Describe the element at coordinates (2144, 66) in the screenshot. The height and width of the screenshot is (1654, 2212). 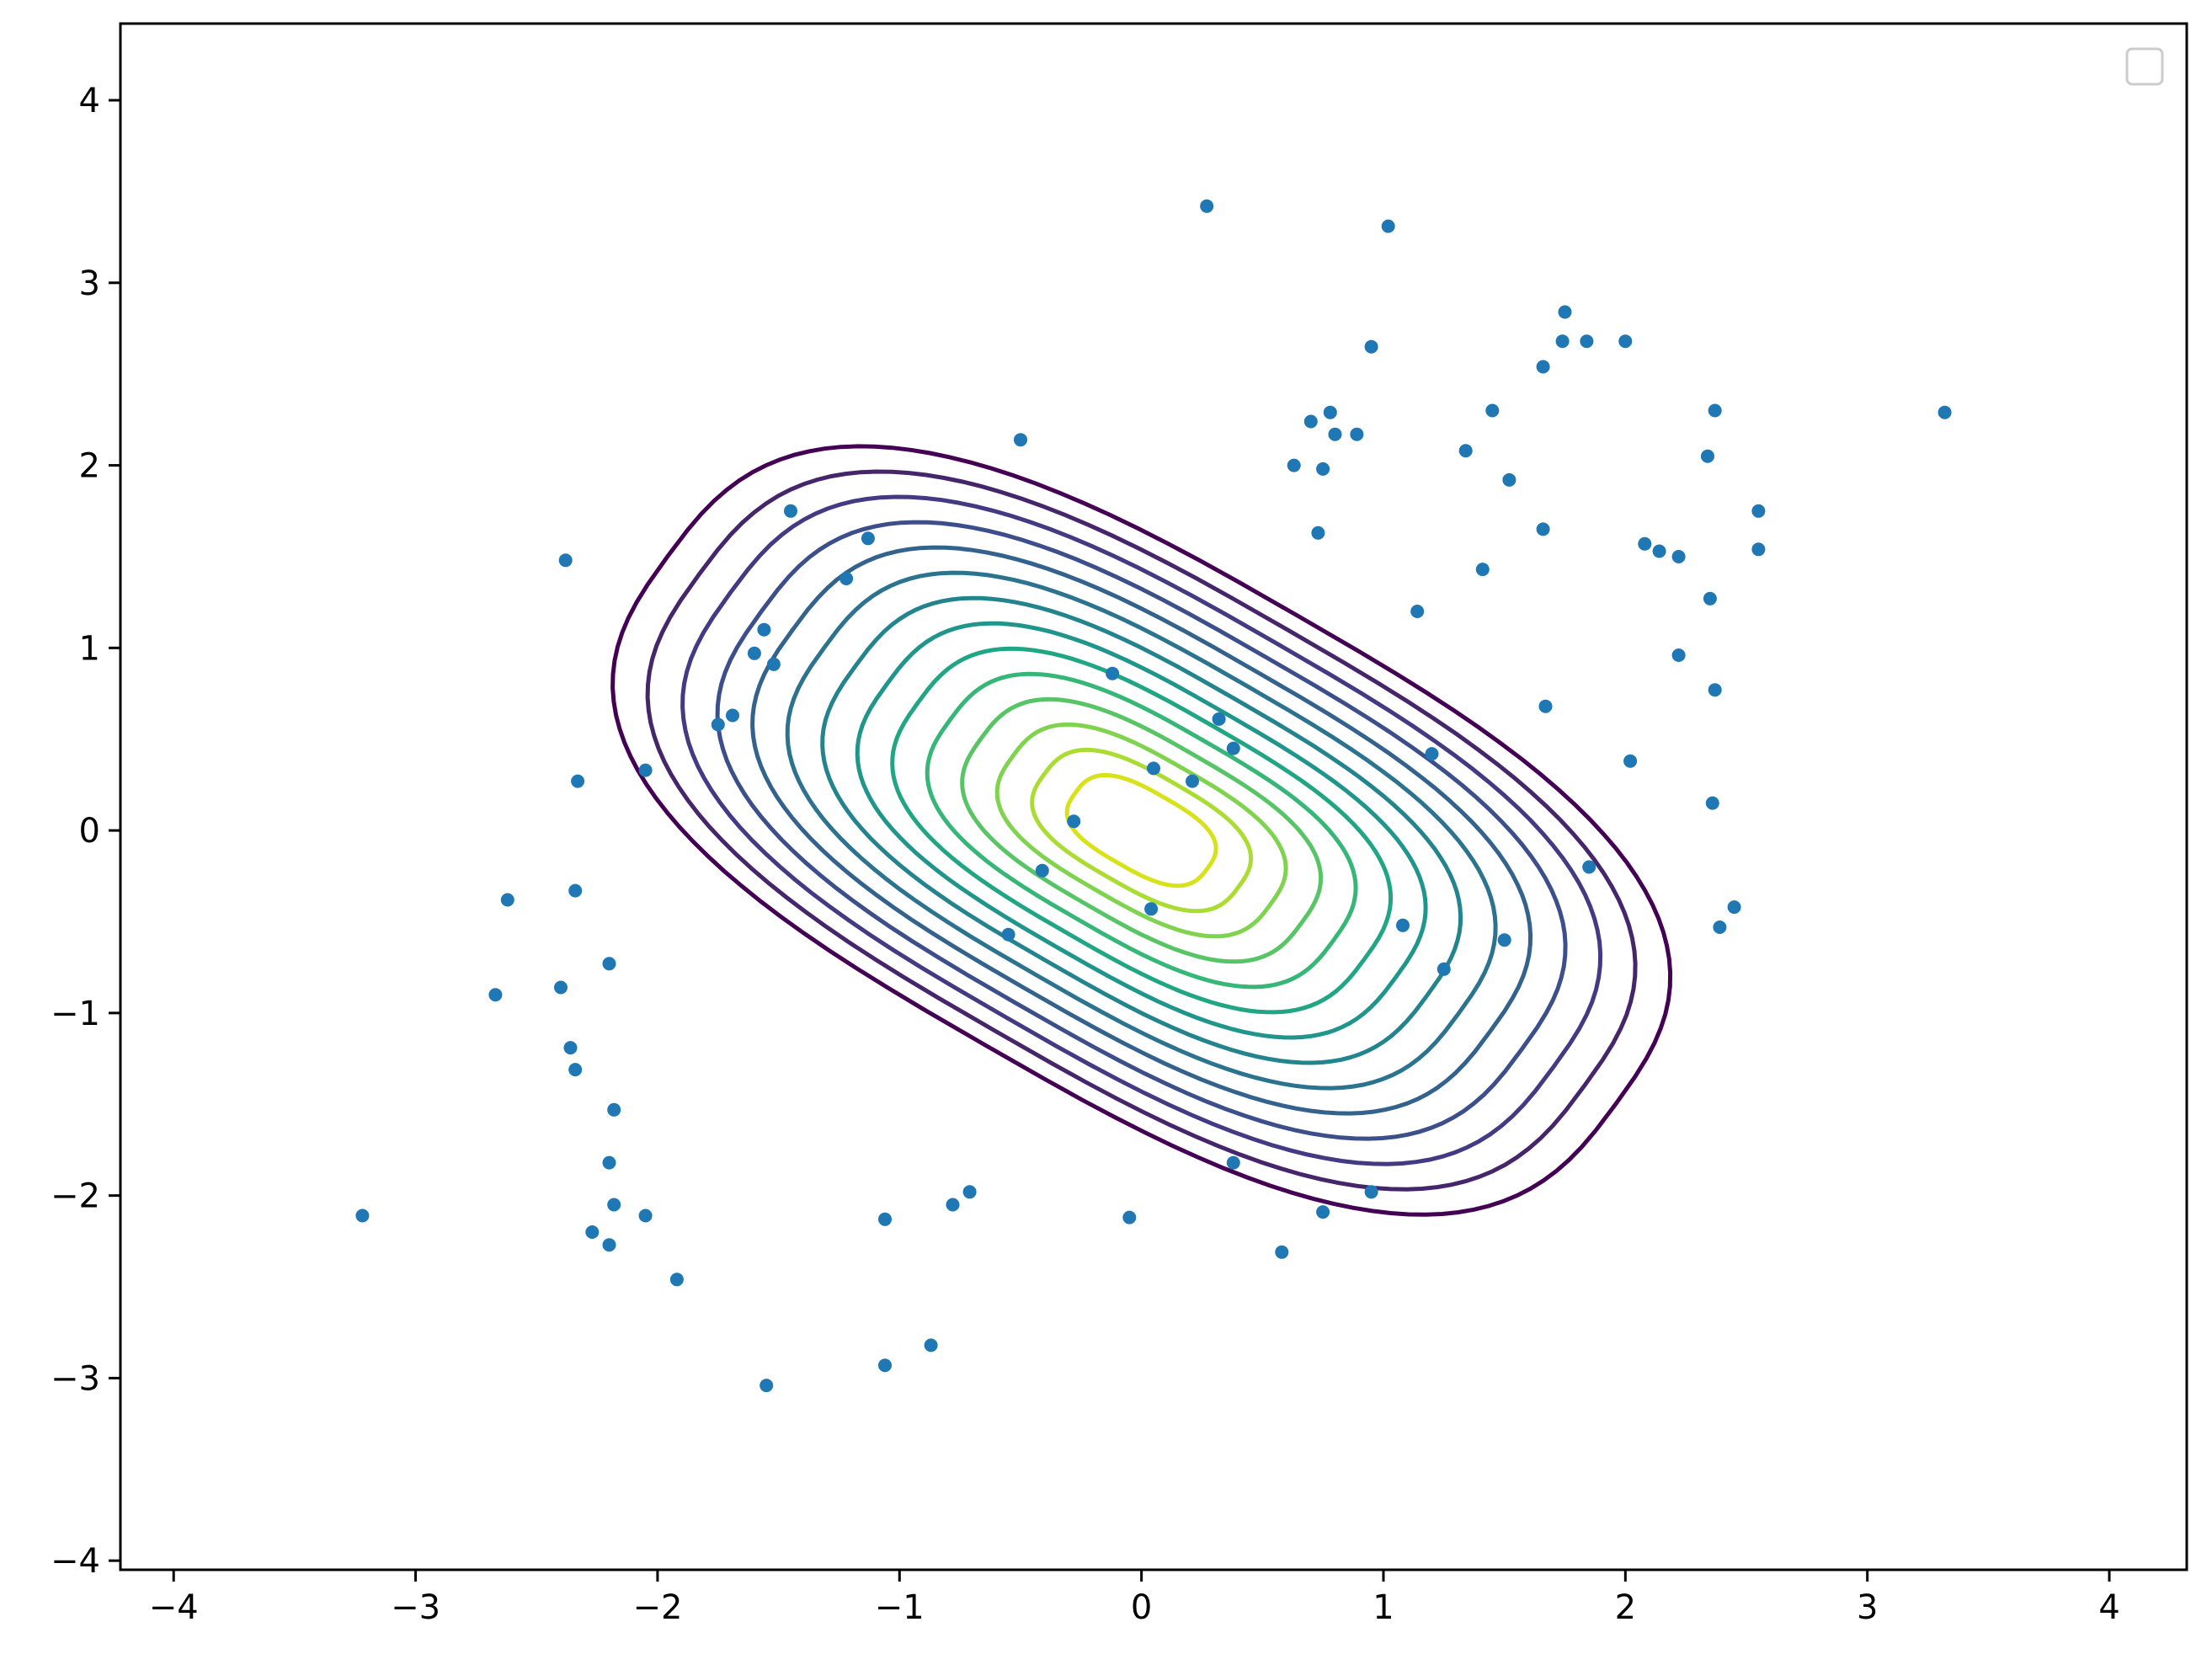
I see `legend-box` at that location.